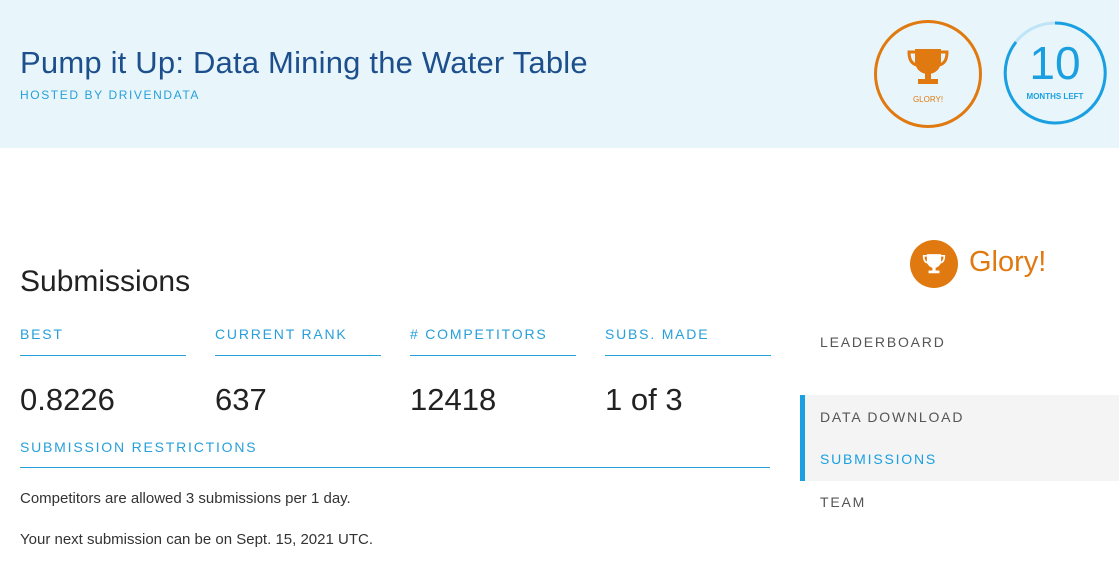  Describe the element at coordinates (241, 399) in the screenshot. I see `stat-value: 637` at that location.